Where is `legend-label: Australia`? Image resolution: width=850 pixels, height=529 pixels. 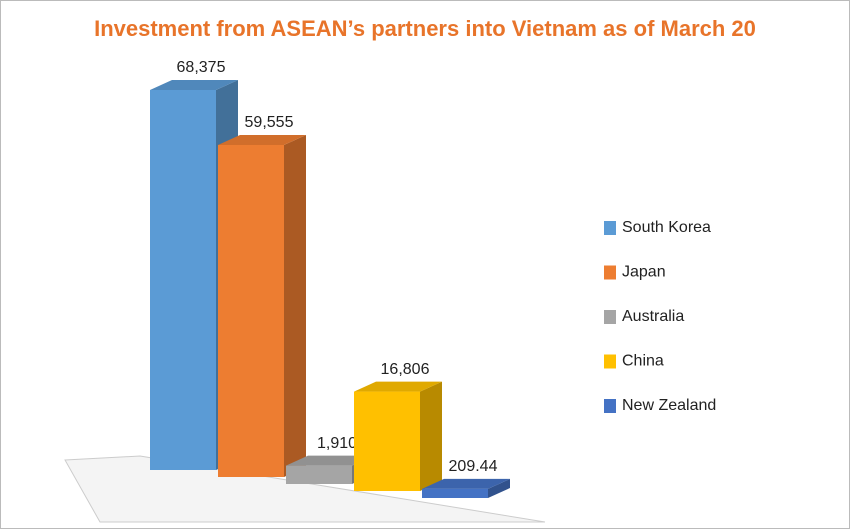 legend-label: Australia is located at coordinates (653, 316).